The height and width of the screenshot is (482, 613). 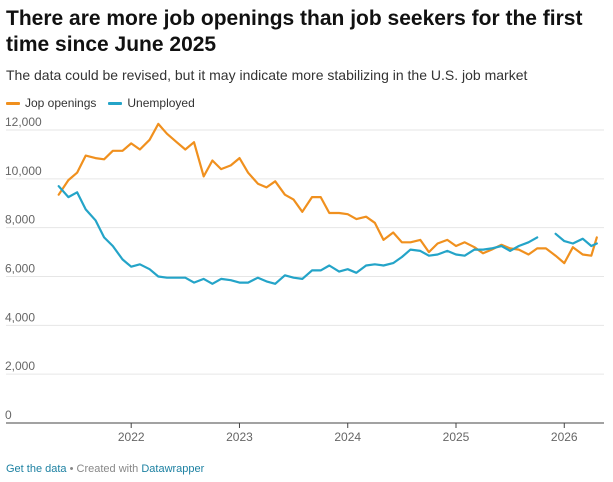 I want to click on legend-label-openings: Jop openings, so click(x=61, y=103).